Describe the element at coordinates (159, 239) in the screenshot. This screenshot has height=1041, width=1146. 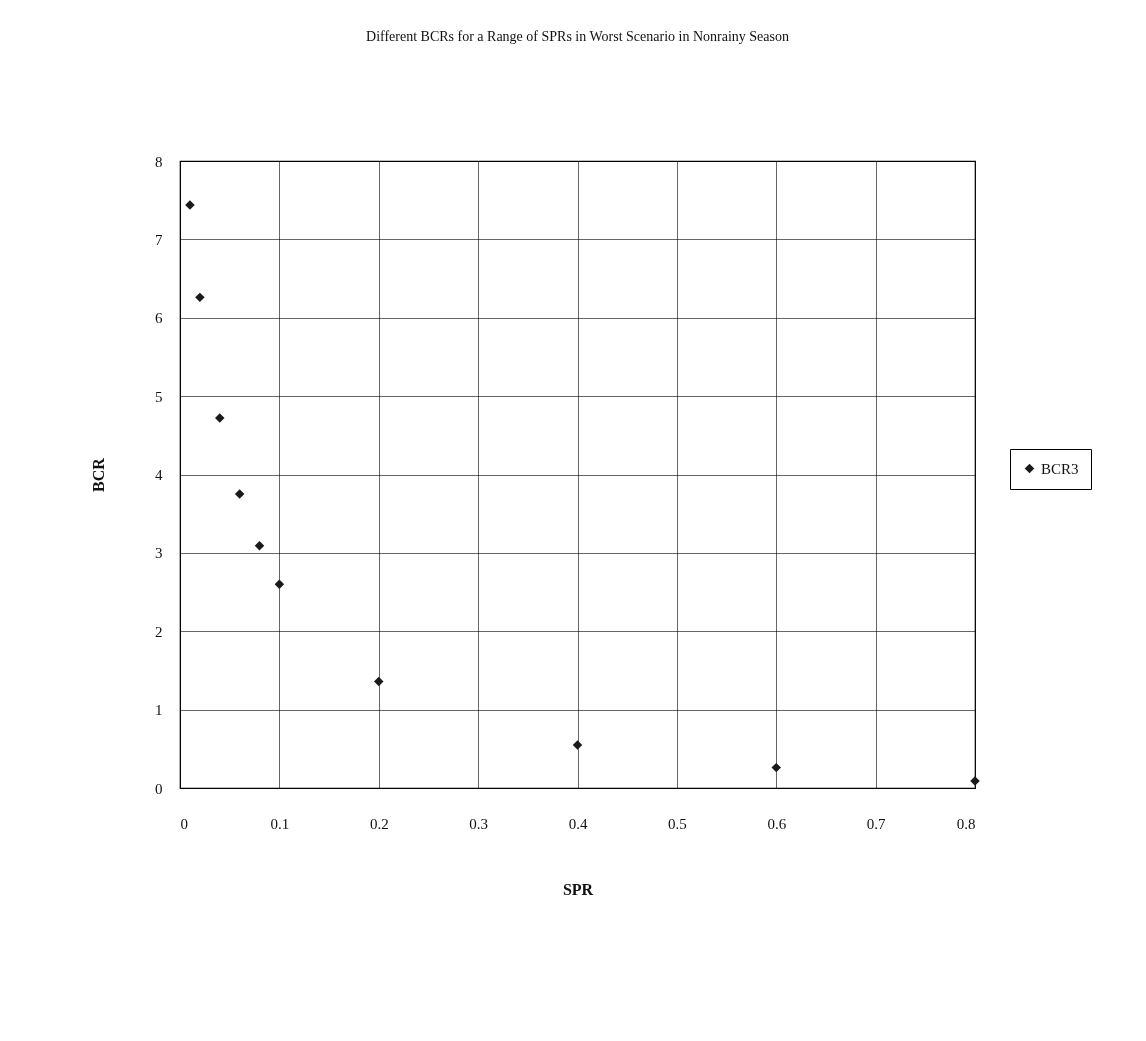
I see `y-tick-label: 7` at that location.